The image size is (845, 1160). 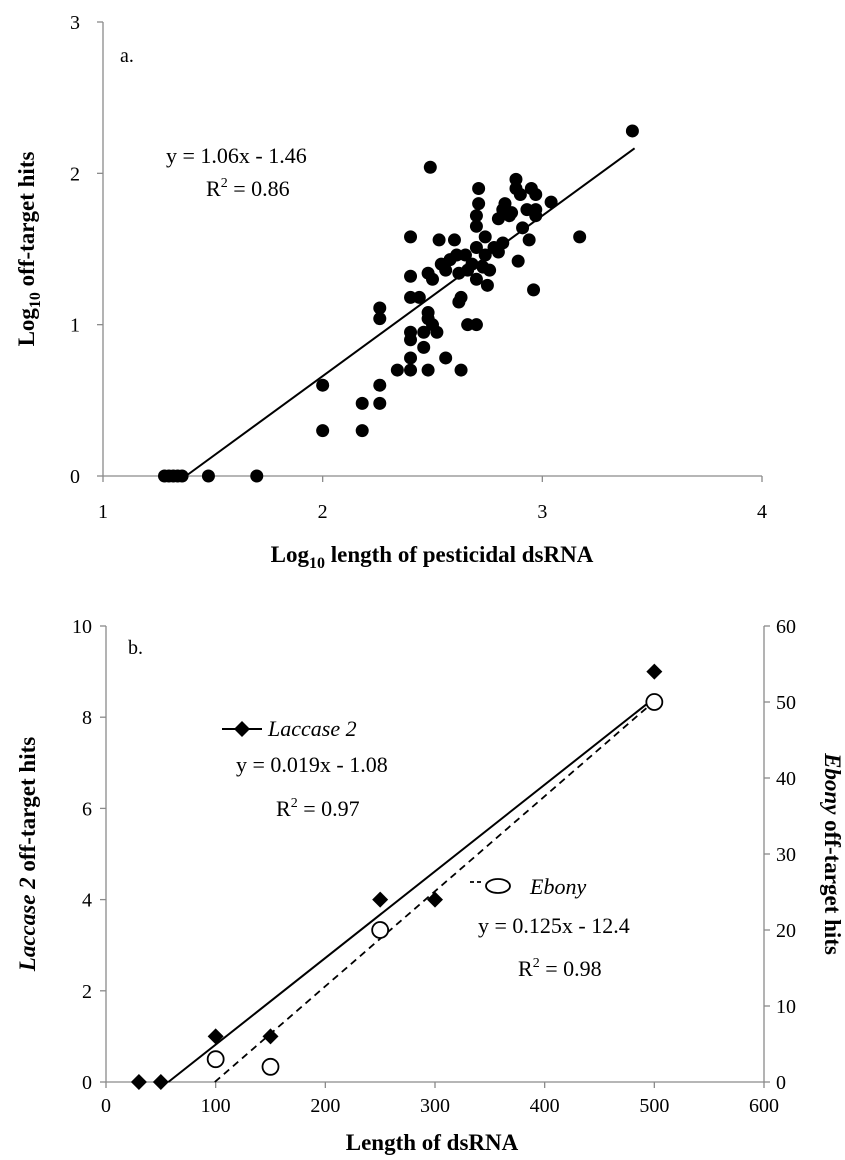 I want to click on panel-b-right-y-tick-label: 20, so click(x=786, y=931).